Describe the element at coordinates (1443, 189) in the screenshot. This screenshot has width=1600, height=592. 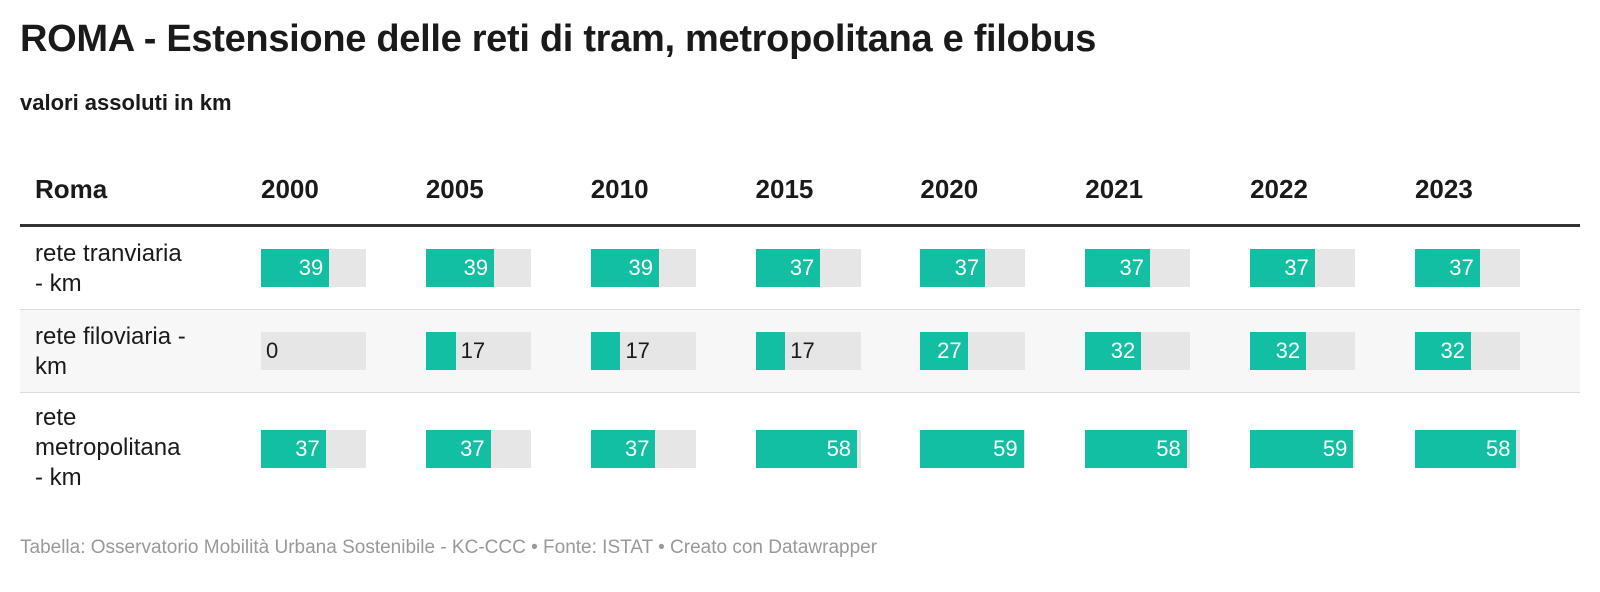
I see `column-header: 2023` at that location.